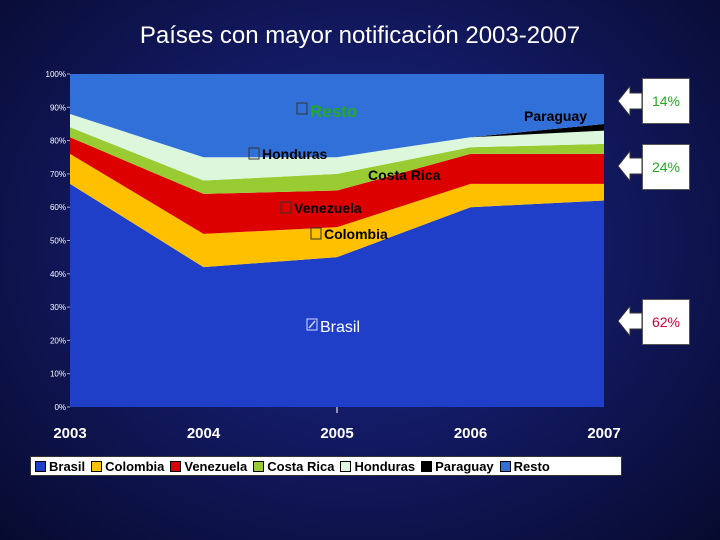 The width and height of the screenshot is (720, 540). What do you see at coordinates (630, 166) in the screenshot?
I see `callout-arrow-mid` at bounding box center [630, 166].